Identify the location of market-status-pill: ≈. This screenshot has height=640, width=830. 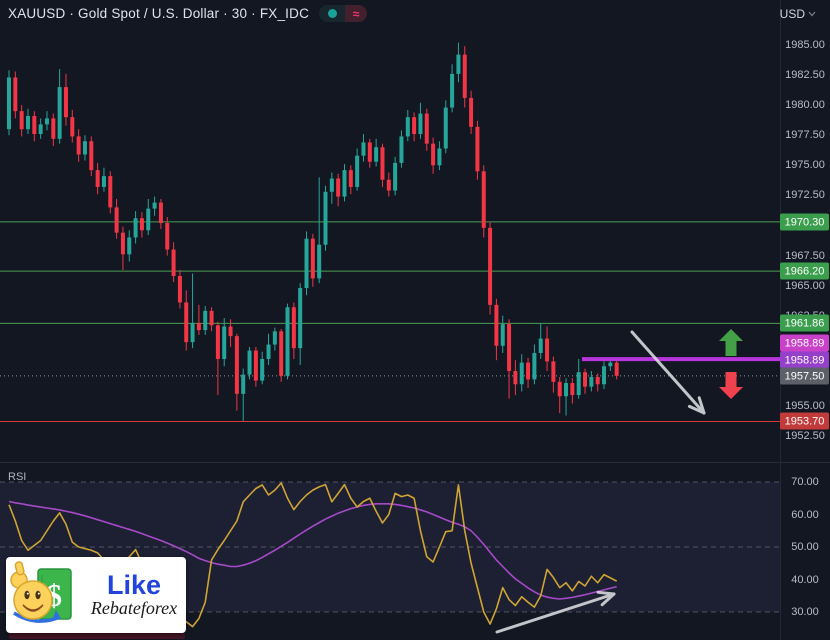
(343, 13).